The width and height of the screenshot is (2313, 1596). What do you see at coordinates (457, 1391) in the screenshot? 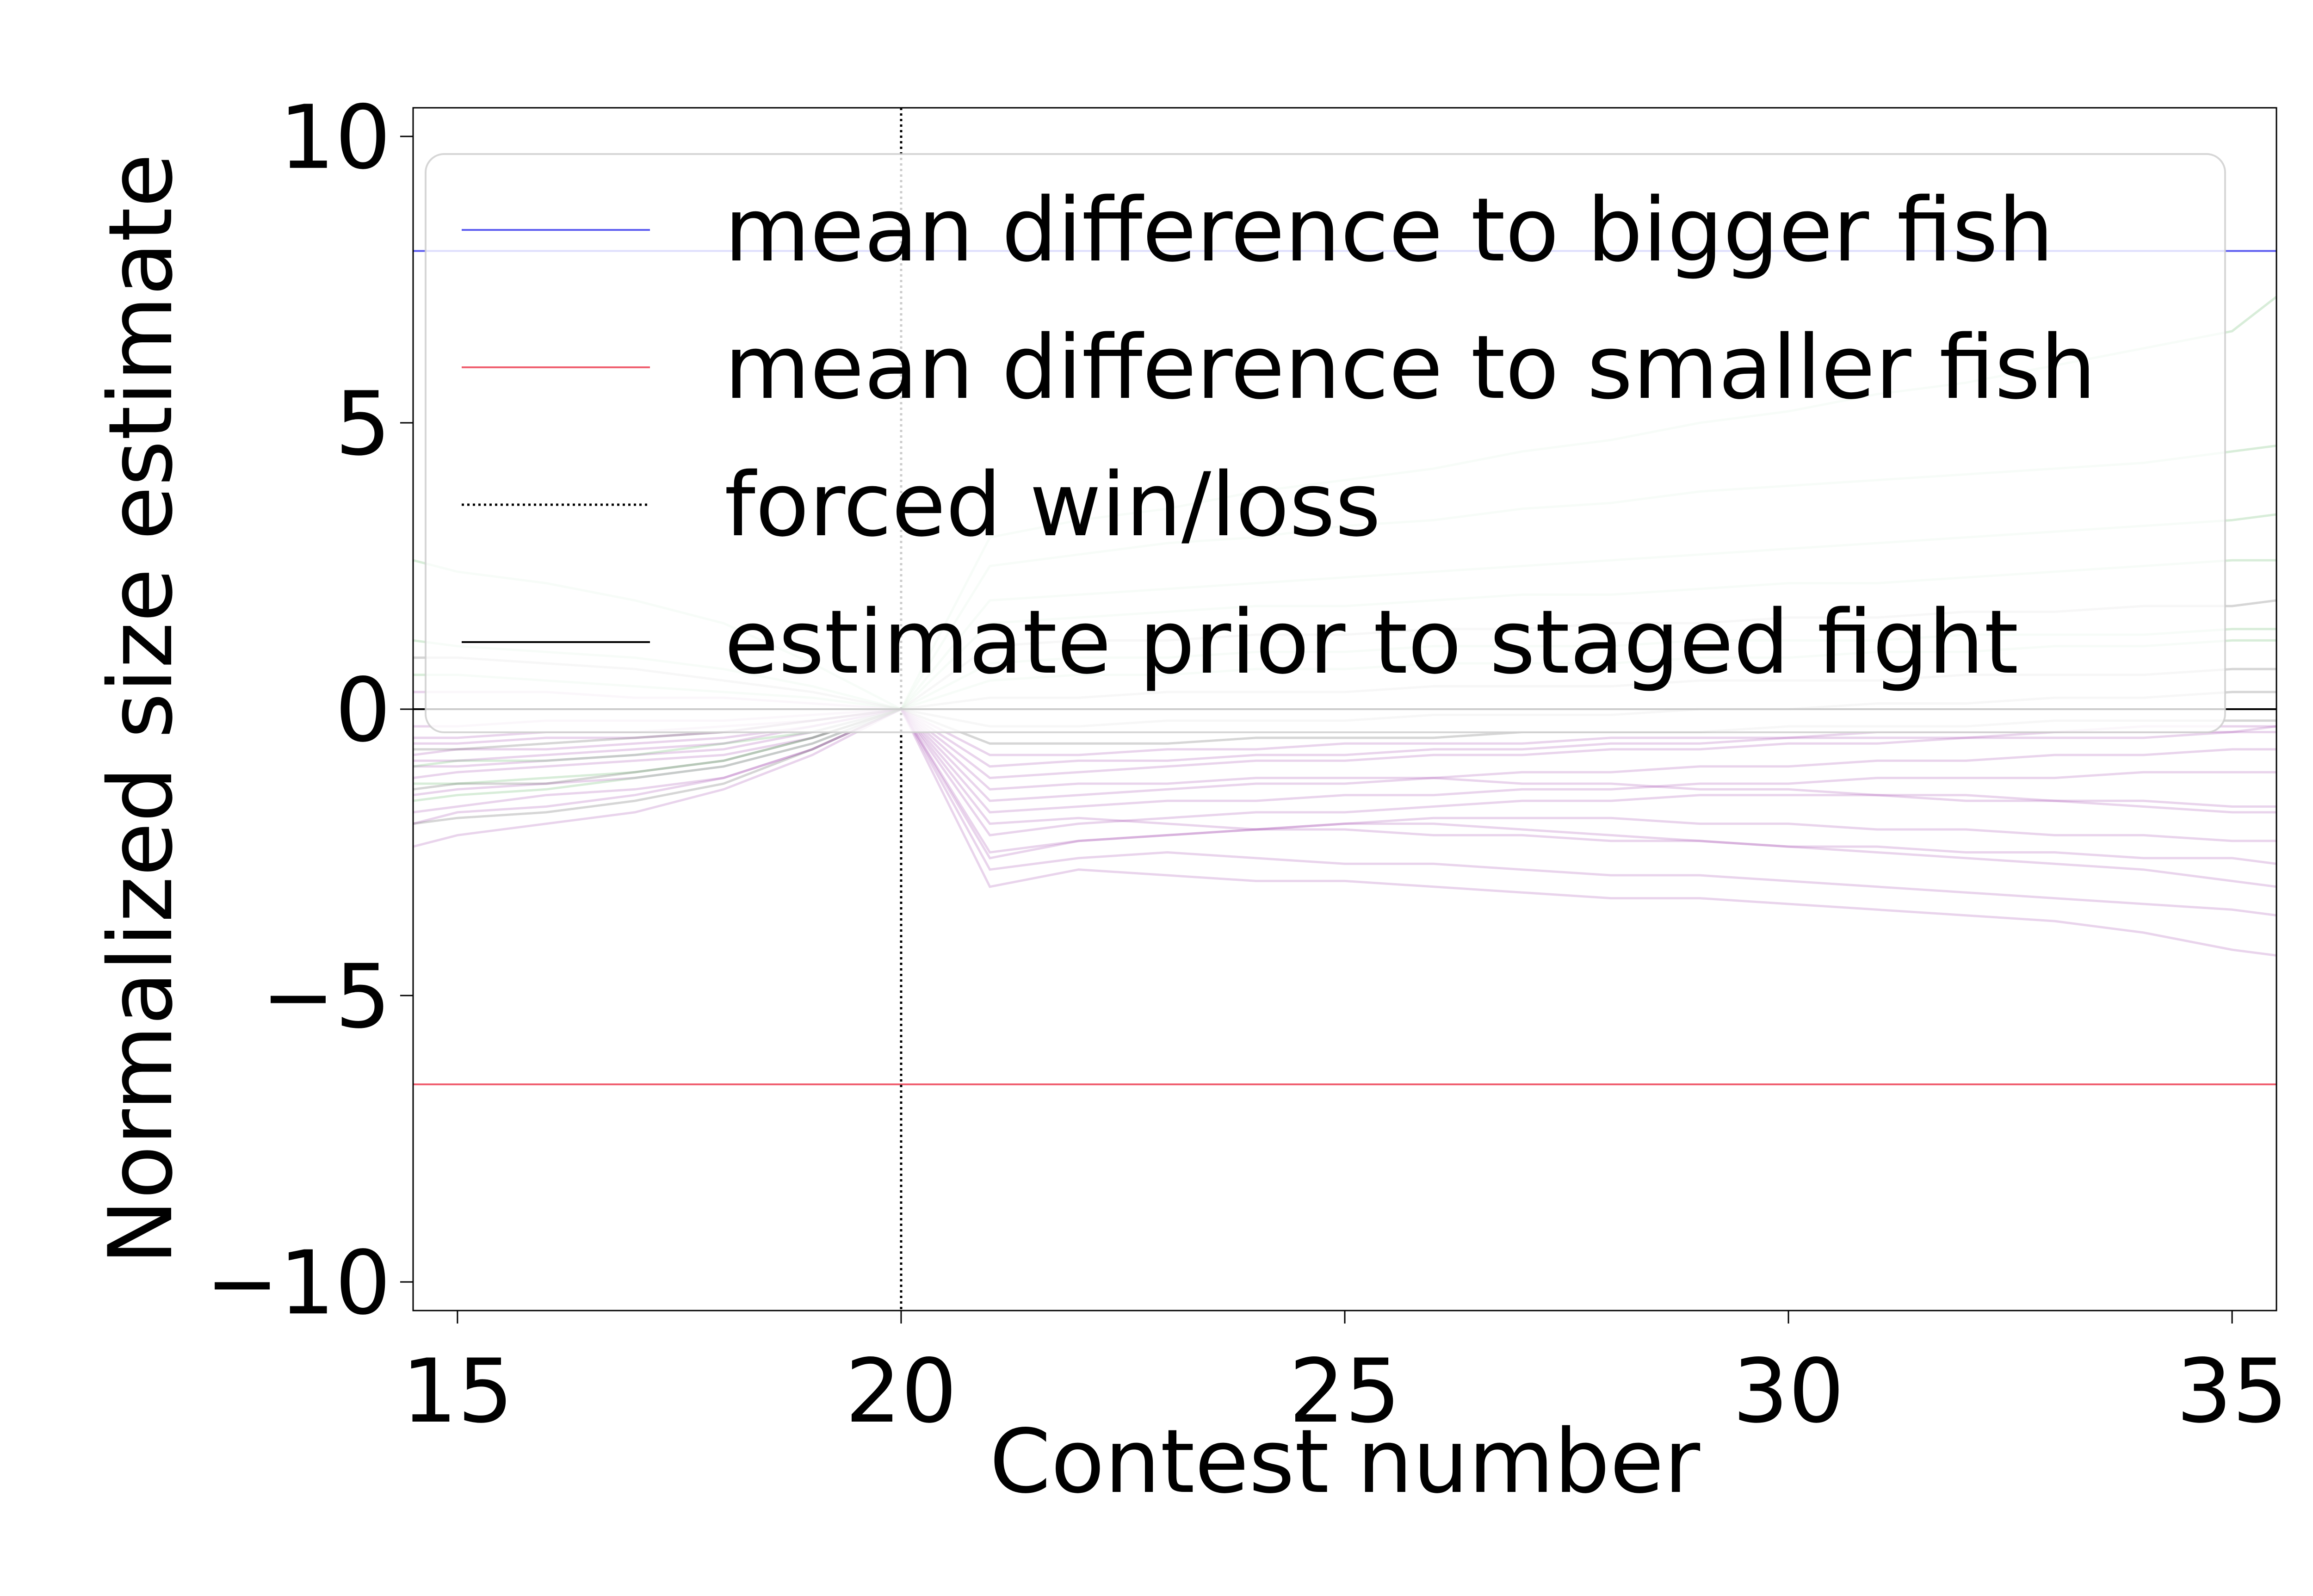
I see `x-tick-label: 15` at bounding box center [457, 1391].